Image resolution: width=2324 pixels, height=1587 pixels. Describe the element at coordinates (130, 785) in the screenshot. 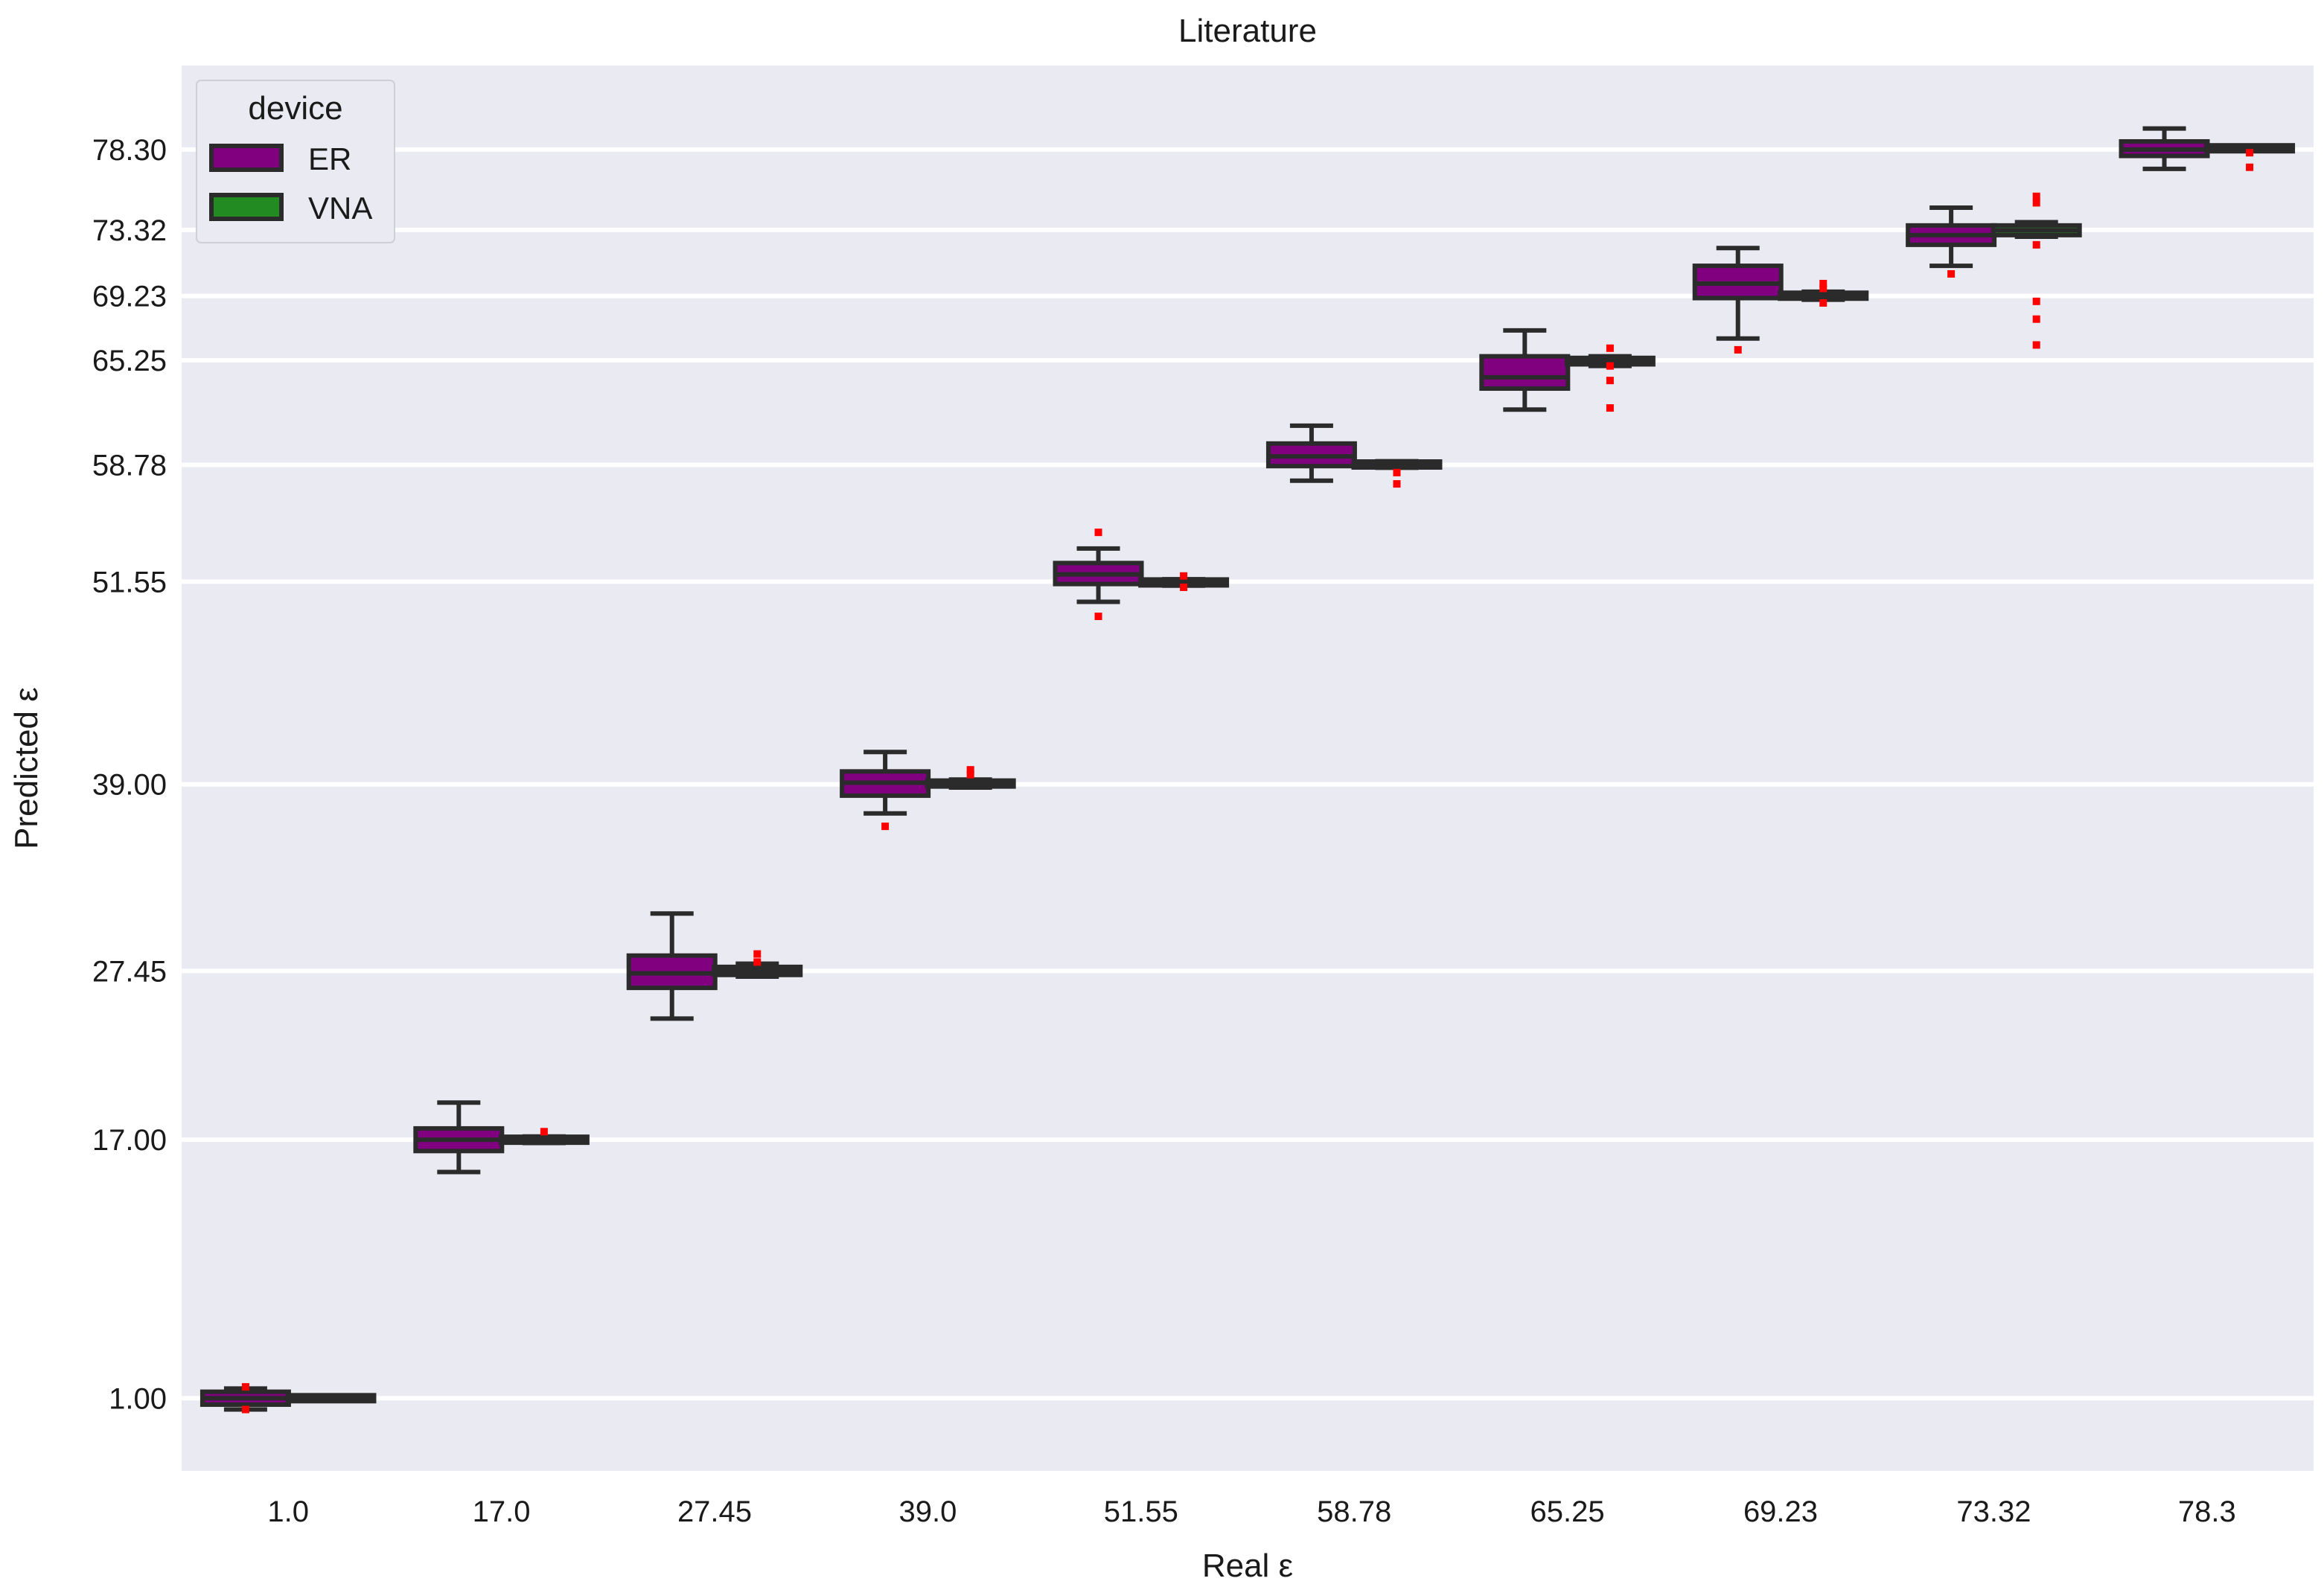

I see `y-tick-label: 39.00` at that location.